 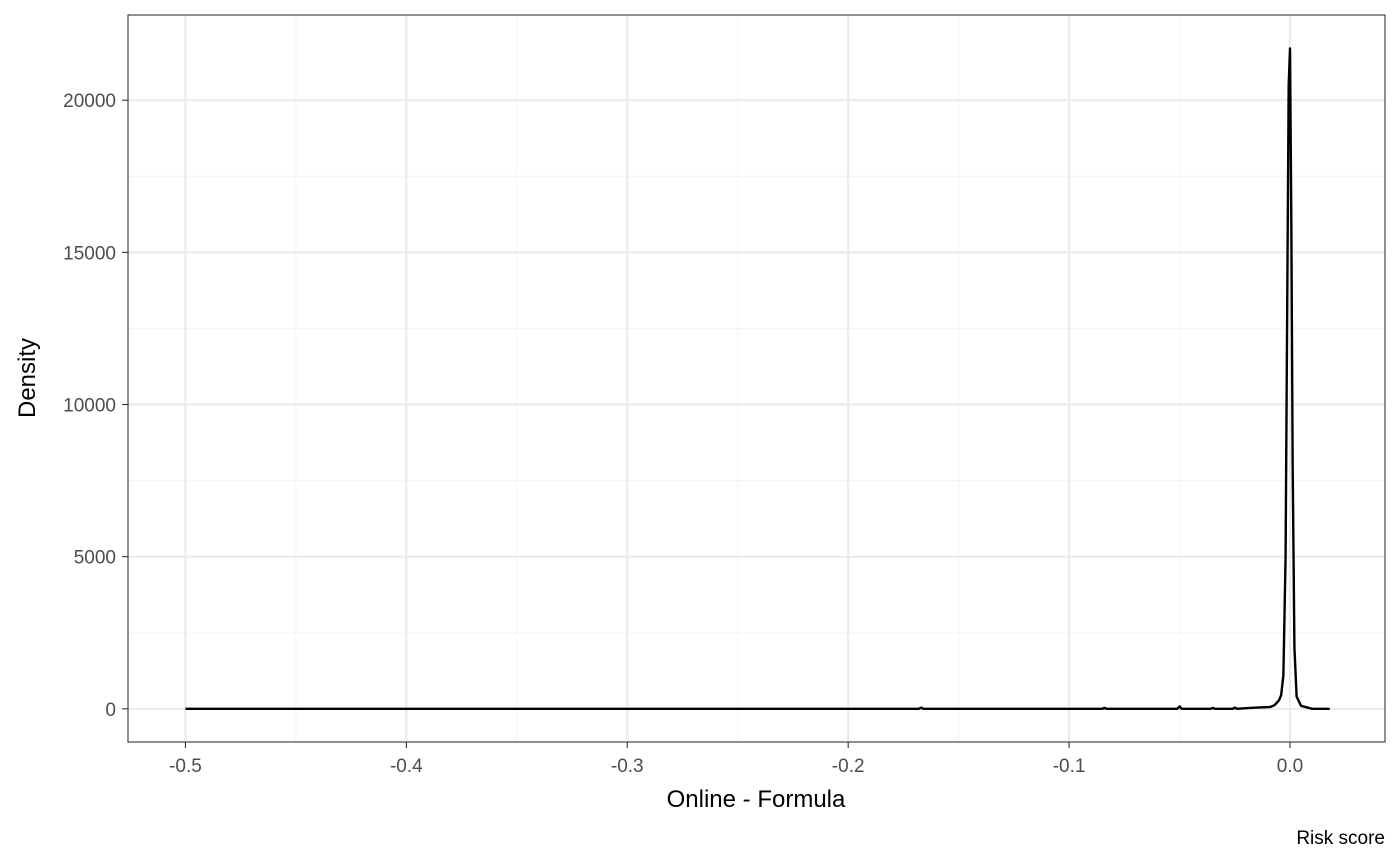 What do you see at coordinates (848, 766) in the screenshot?
I see `x-tick-label: -0.2` at bounding box center [848, 766].